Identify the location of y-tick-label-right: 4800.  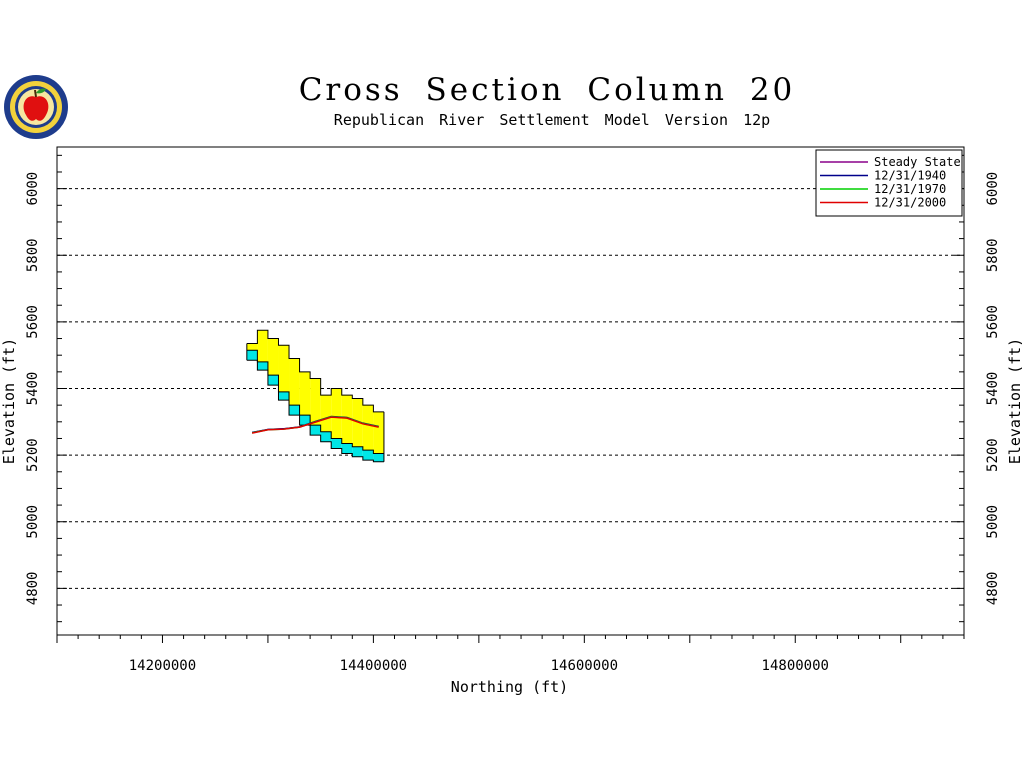
(993, 589).